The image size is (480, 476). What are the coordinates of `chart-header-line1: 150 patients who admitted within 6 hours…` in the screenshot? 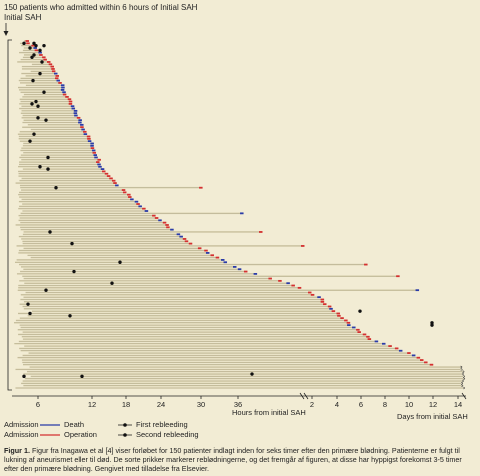 It's located at (101, 7).